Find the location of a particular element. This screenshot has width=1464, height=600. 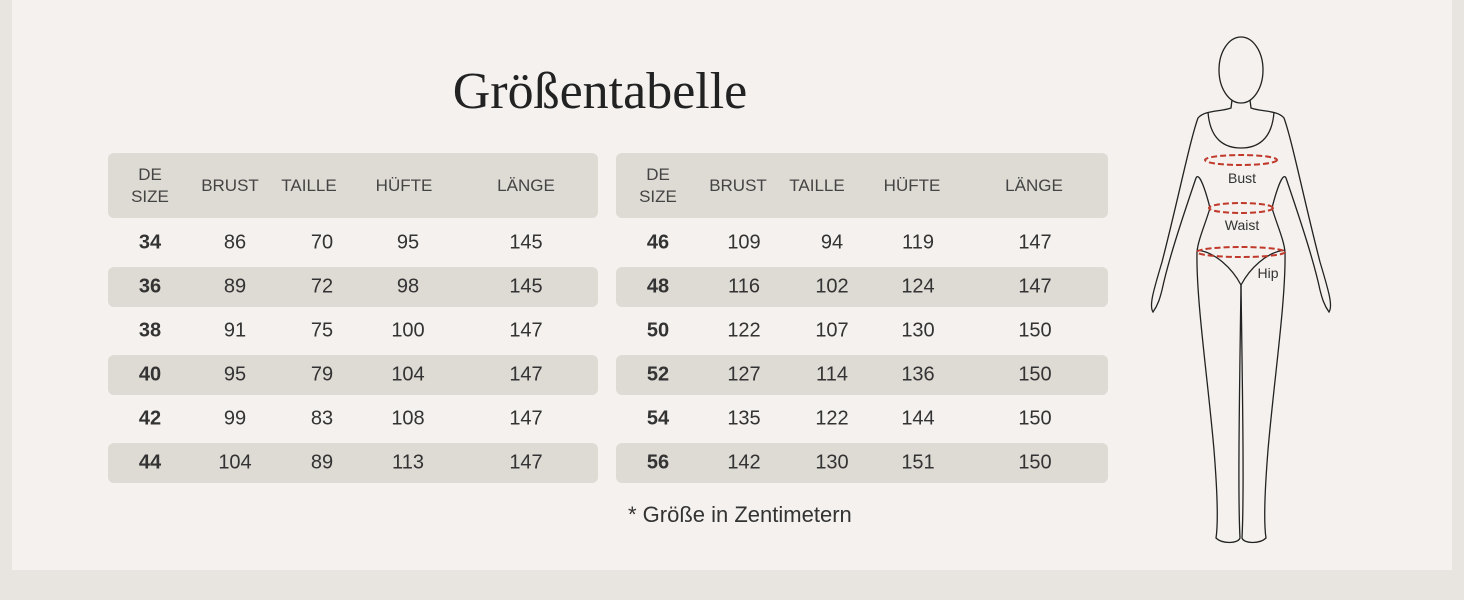

table-cell: 91 is located at coordinates (235, 330).